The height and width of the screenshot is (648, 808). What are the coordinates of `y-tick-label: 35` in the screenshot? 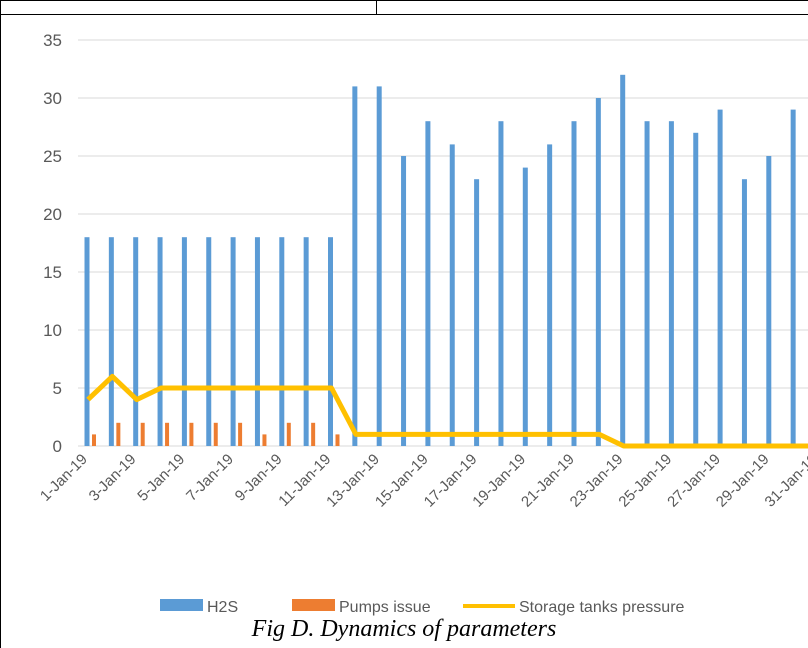 It's located at (52, 40).